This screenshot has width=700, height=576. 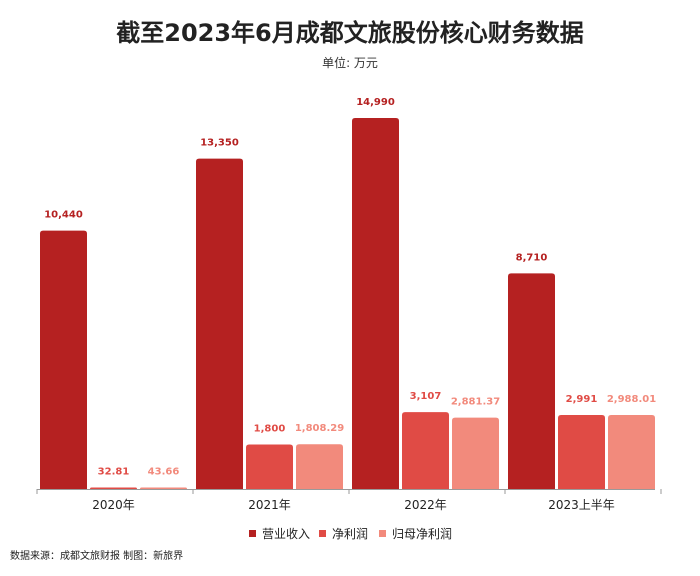 What do you see at coordinates (631, 399) in the screenshot?
I see `data-label-3-4: 2,988.01` at bounding box center [631, 399].